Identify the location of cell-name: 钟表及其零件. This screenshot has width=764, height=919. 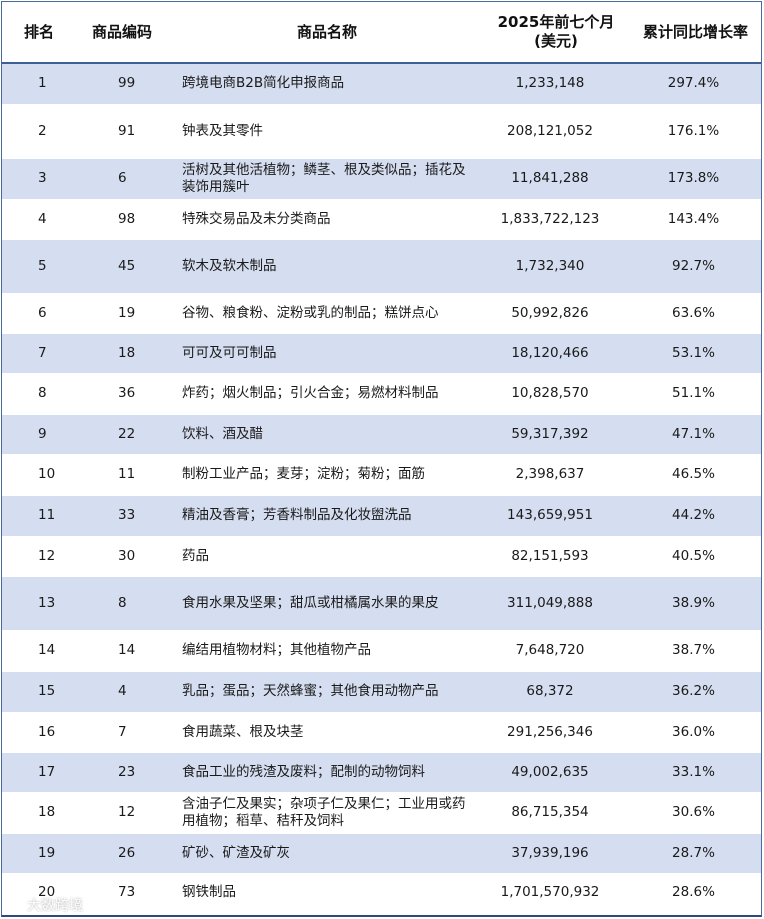
(327, 131).